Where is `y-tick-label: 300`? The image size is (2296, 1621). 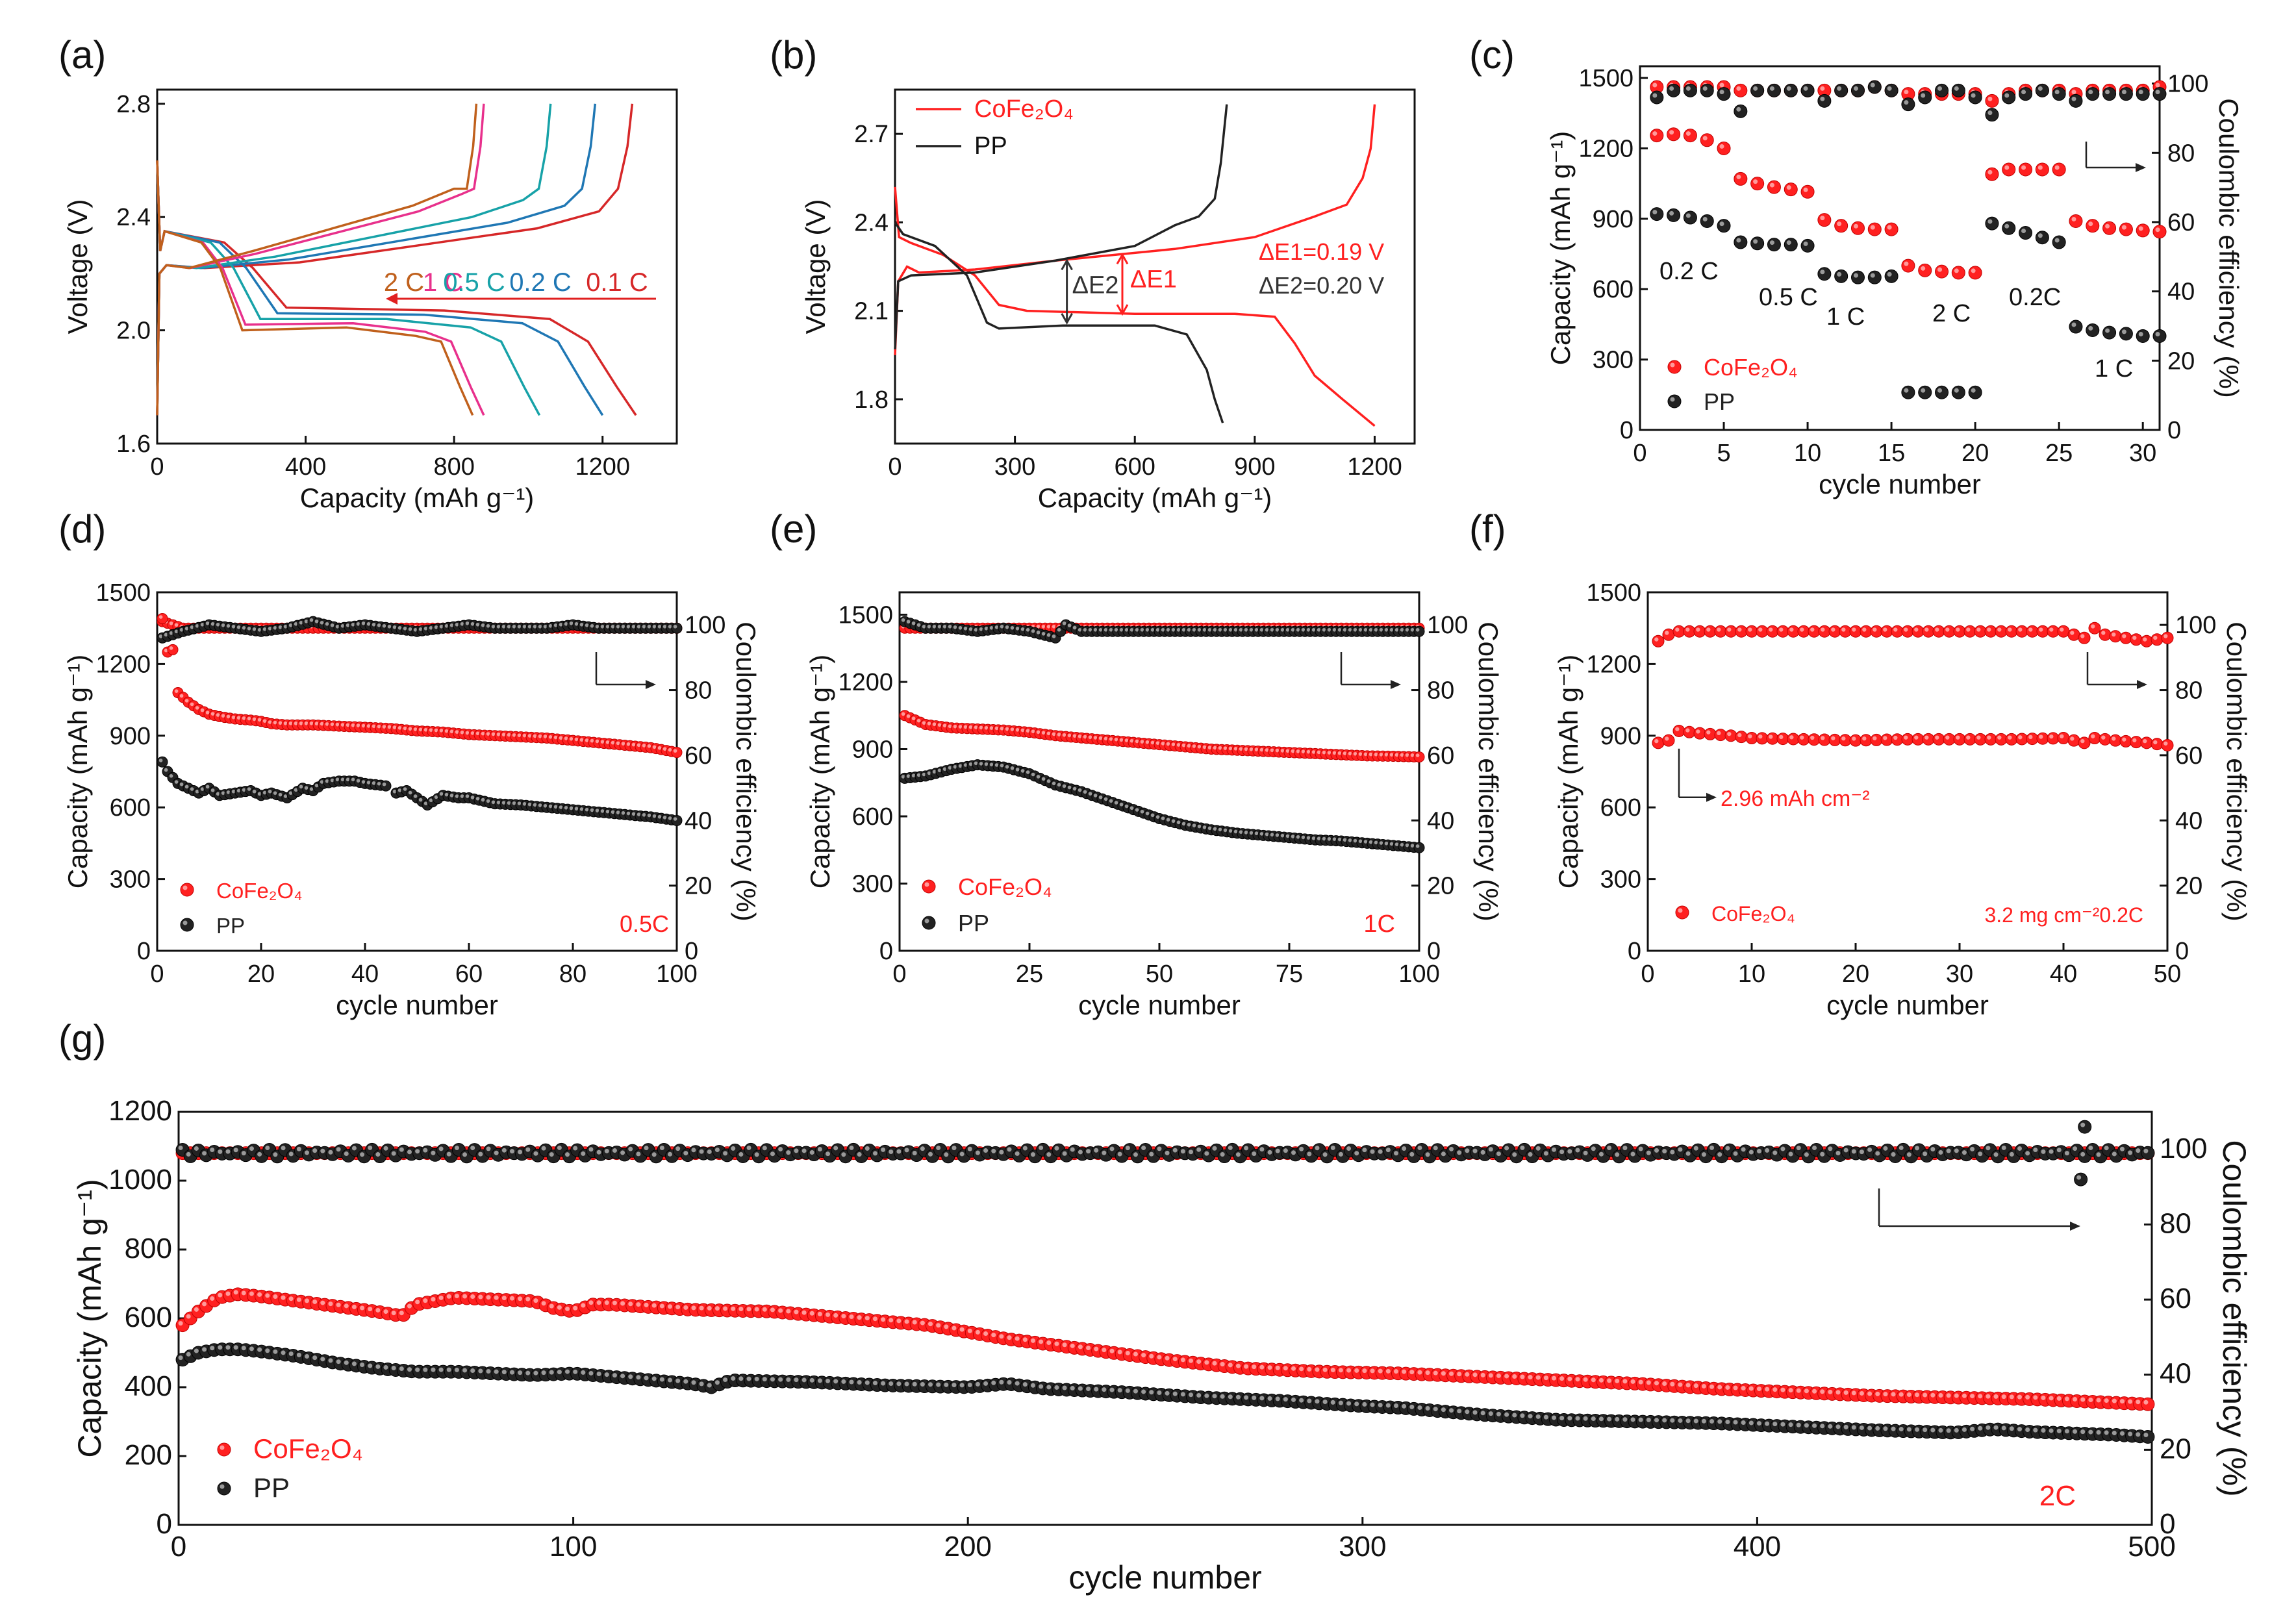 y-tick-label: 300 is located at coordinates (872, 884).